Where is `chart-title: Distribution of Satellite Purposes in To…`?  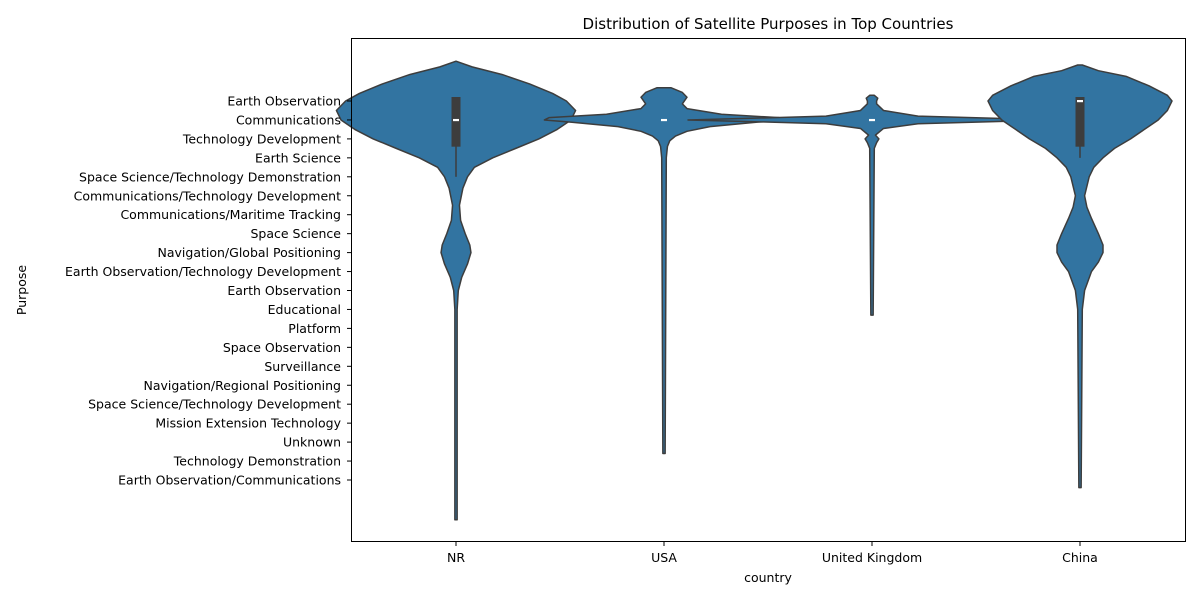
chart-title: Distribution of Satellite Purposes in To… is located at coordinates (768, 24).